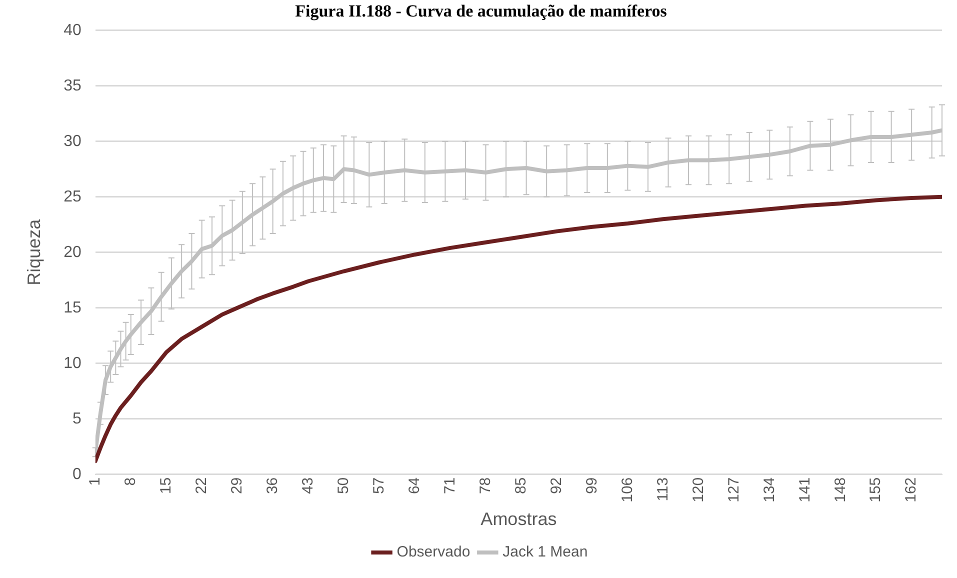 The height and width of the screenshot is (578, 957). Describe the element at coordinates (131, 481) in the screenshot. I see `x-tick-label: 8` at that location.